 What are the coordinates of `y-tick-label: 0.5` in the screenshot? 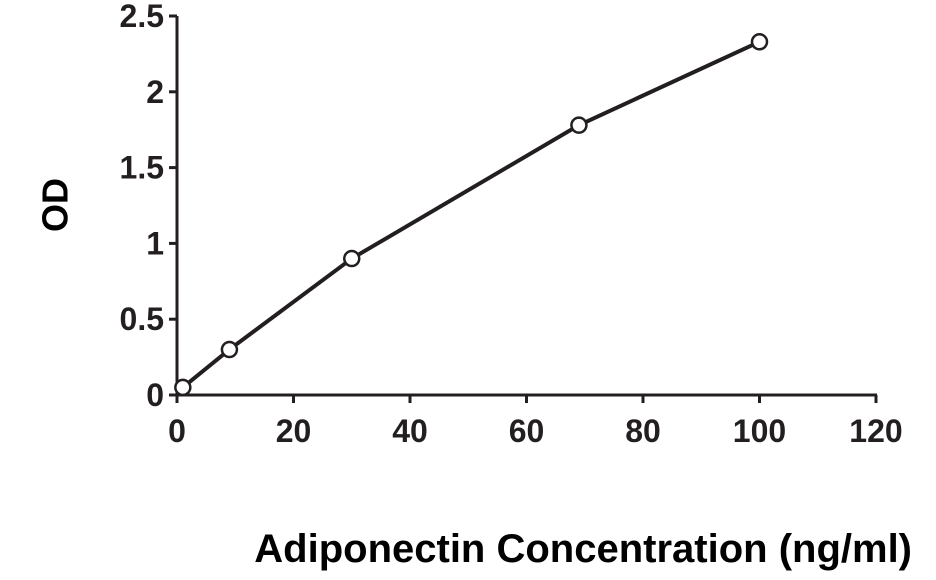 It's located at (142, 319).